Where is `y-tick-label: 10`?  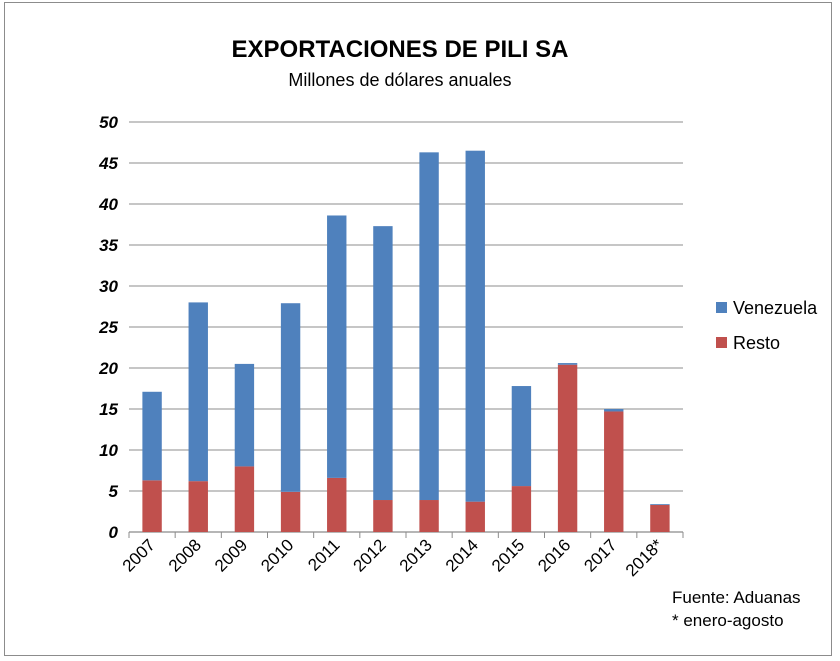 y-tick-label: 10 is located at coordinates (108, 450).